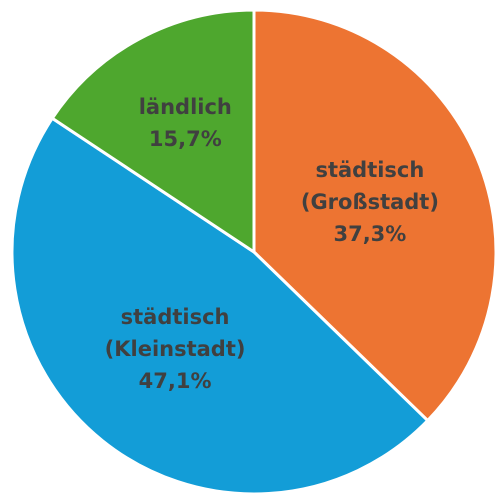 The image size is (496, 499). I want to click on slice-label-line: ländlich, so click(185, 107).